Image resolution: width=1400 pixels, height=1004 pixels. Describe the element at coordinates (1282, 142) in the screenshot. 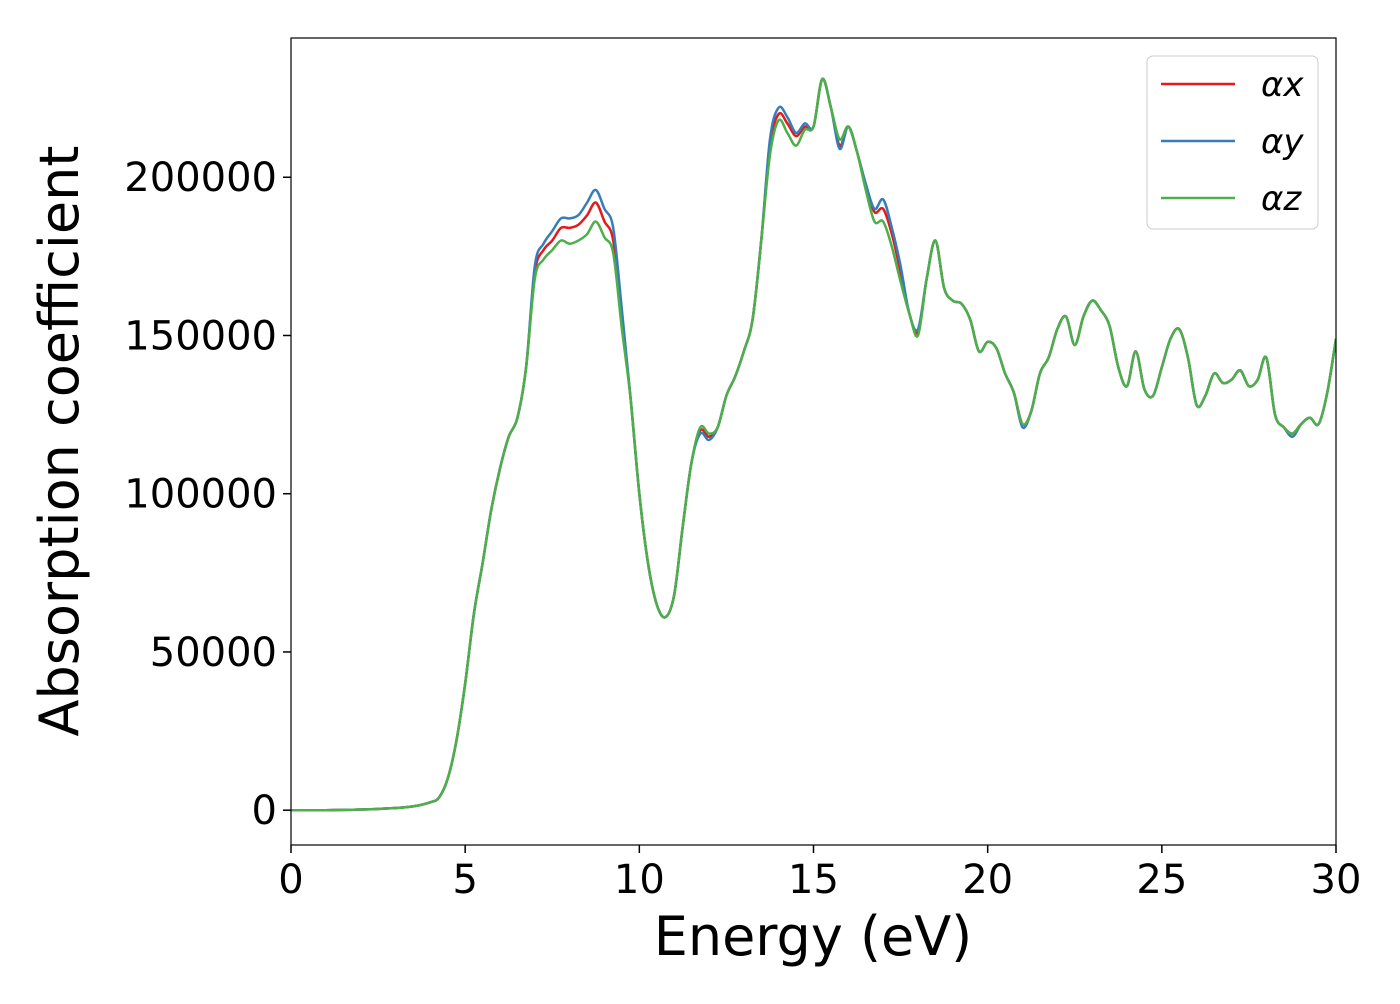

I see `legend-label: αy` at that location.